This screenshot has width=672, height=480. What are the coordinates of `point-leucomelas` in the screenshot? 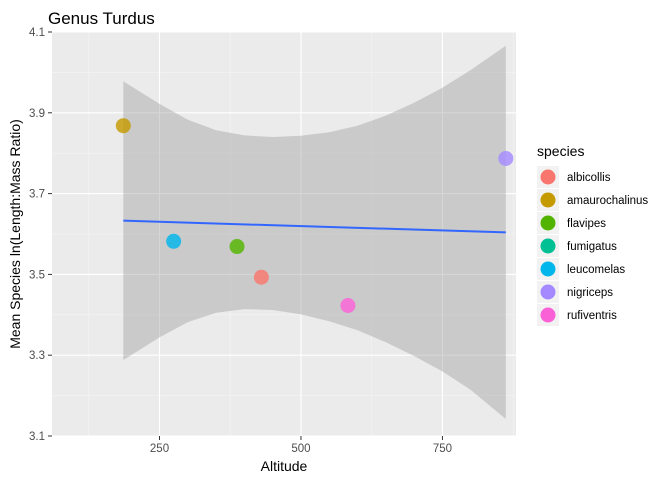 It's located at (174, 241).